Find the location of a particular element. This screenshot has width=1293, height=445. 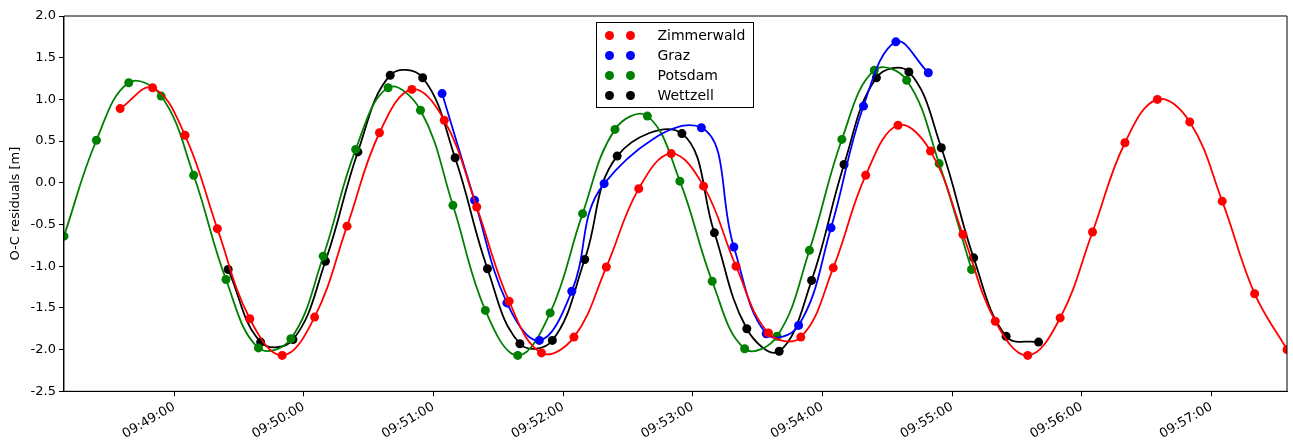

y-tick-label: -1.0 is located at coordinates (43, 265).